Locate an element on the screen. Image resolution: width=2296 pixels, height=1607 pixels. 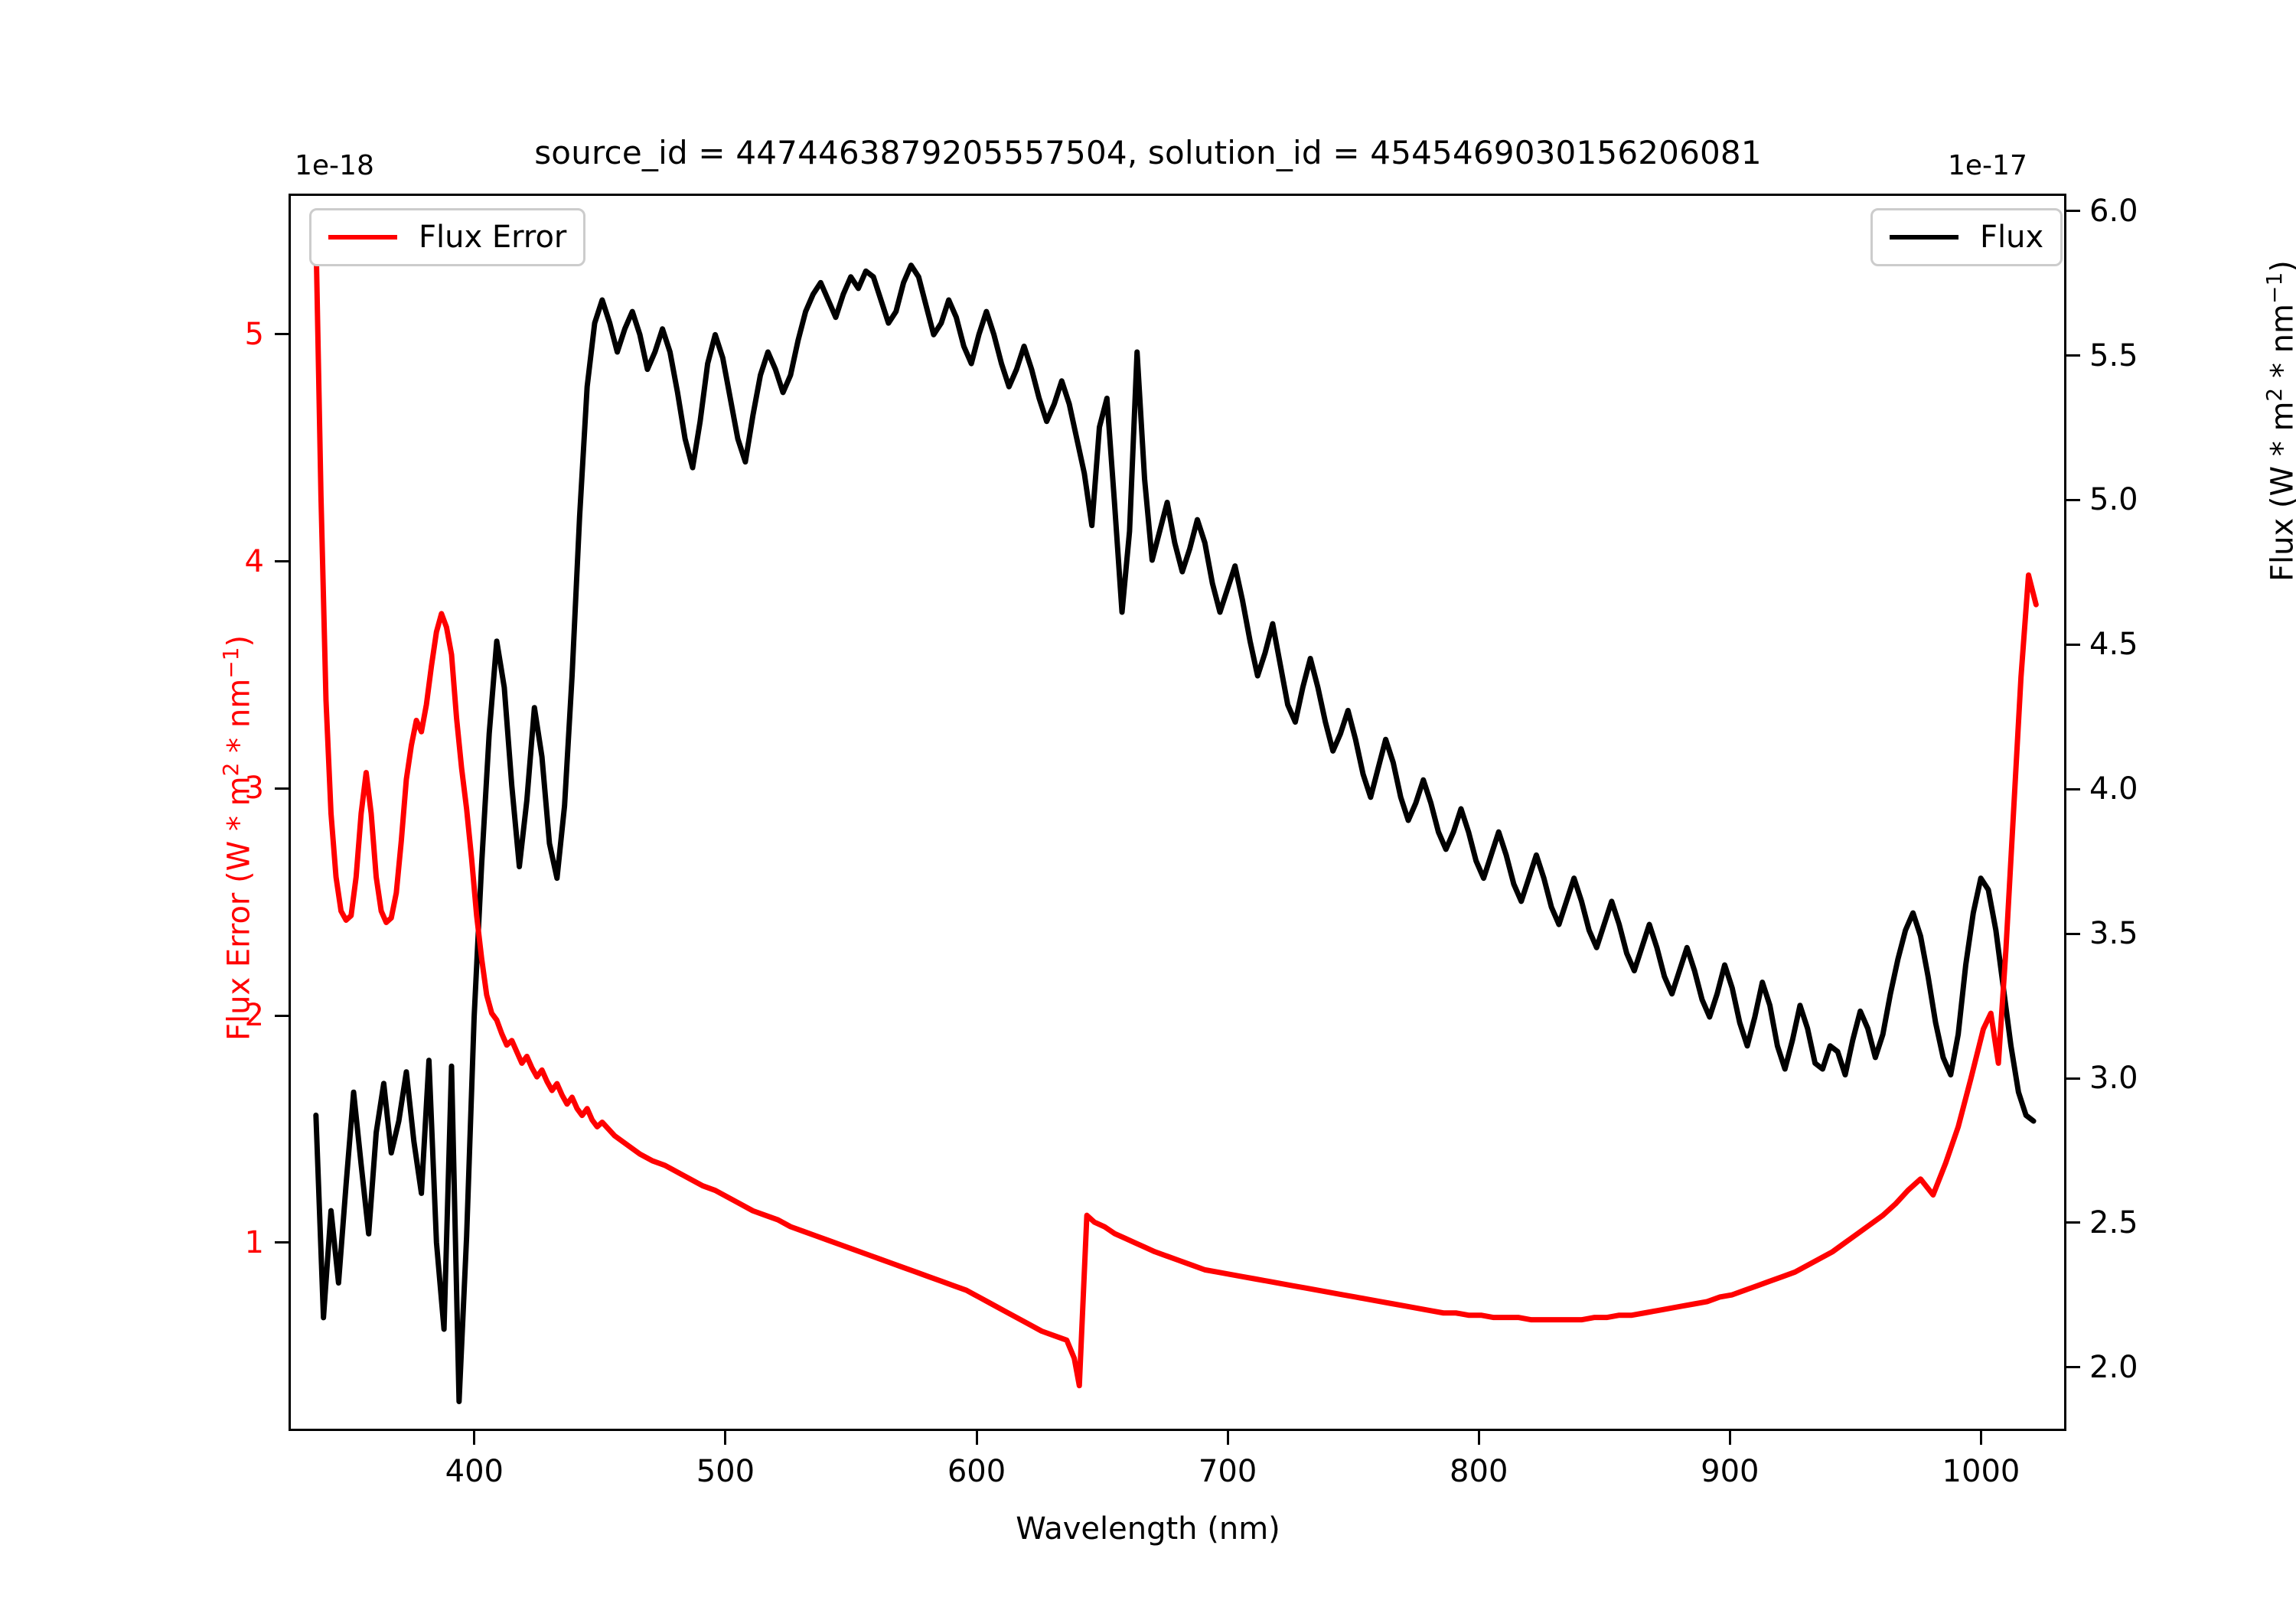
left-y-axis-label-prefix: Flux Error (W * m is located at coordinates (239, 908).